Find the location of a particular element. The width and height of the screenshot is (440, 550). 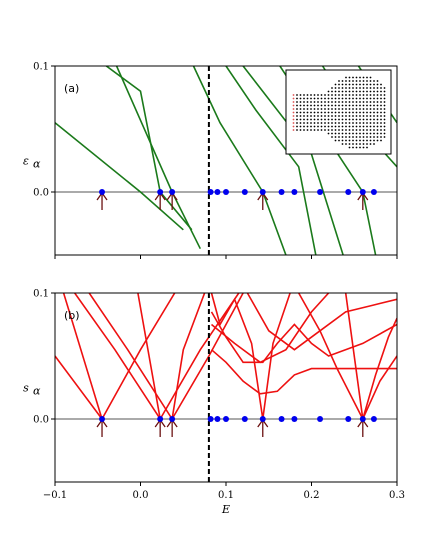

y-axis-label-sub-b: α is located at coordinates (37, 391).